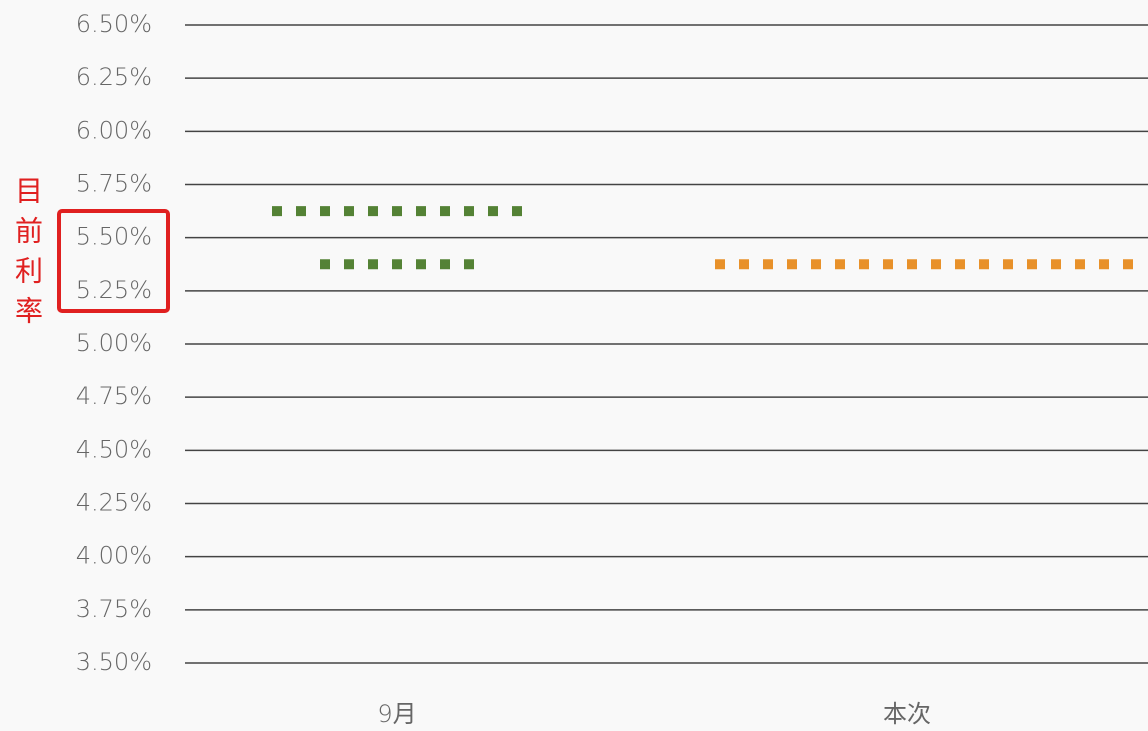  What do you see at coordinates (114, 290) in the screenshot?
I see `y-tick-label: 5.25%` at bounding box center [114, 290].